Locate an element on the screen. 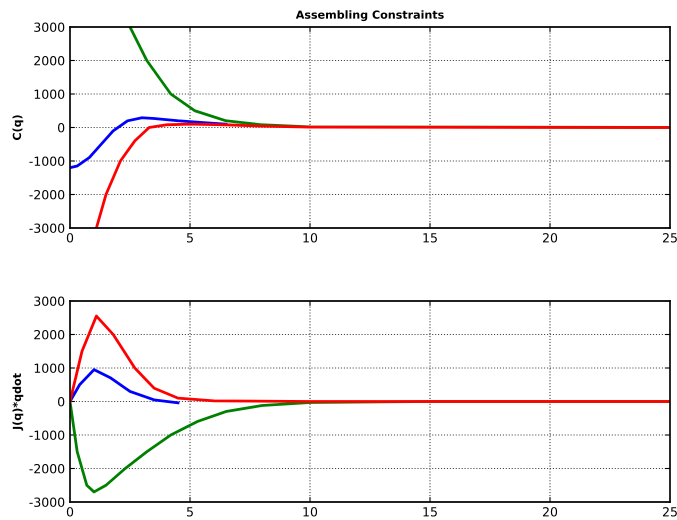  y-axis-title: C(q) is located at coordinates (18, 127).